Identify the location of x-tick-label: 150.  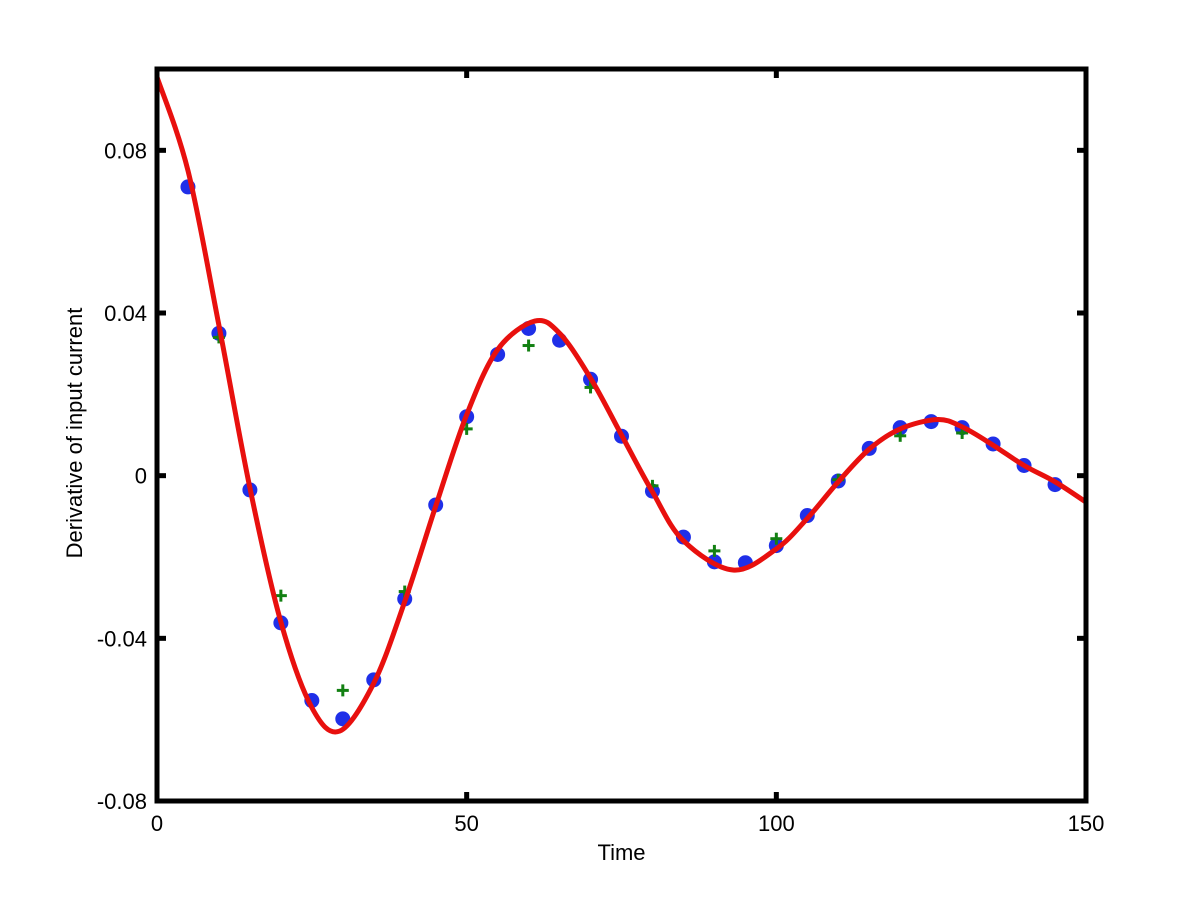
(1086, 823).